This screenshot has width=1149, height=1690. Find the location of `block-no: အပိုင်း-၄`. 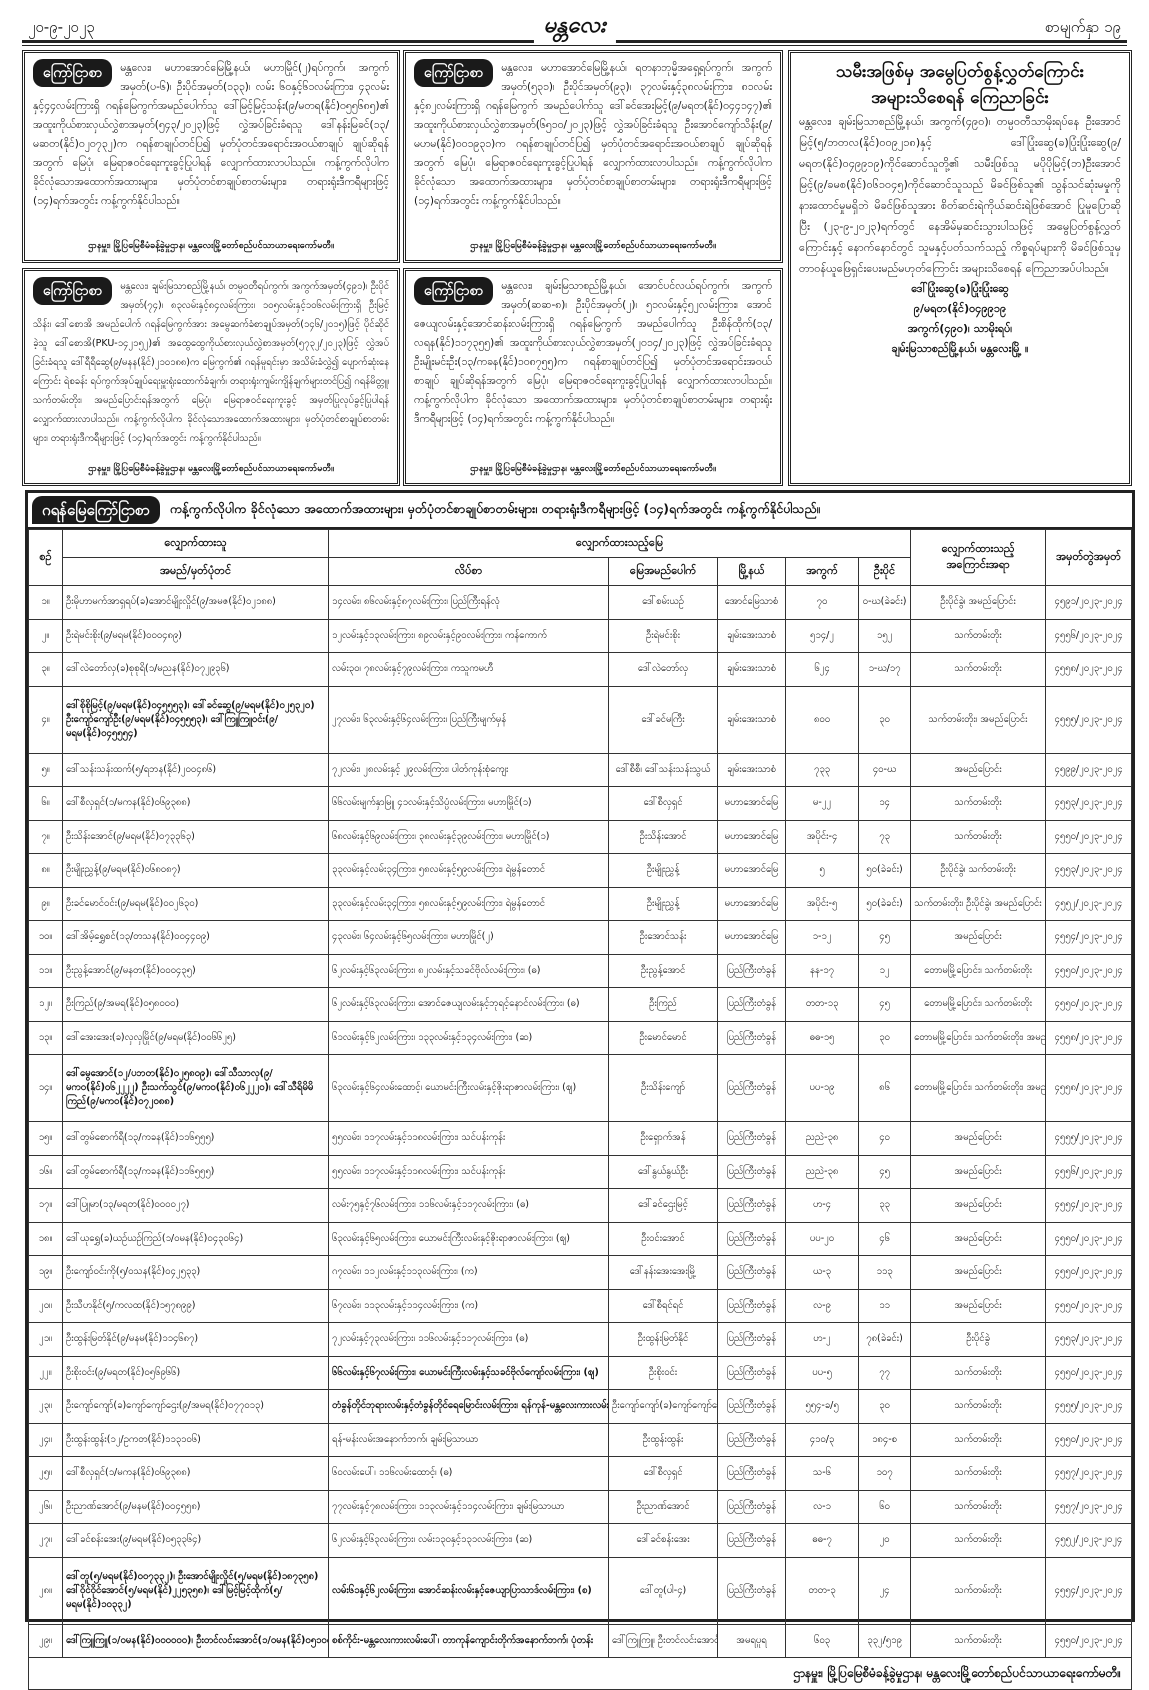

block-no: အပိုင်း-၄ is located at coordinates (822, 836).